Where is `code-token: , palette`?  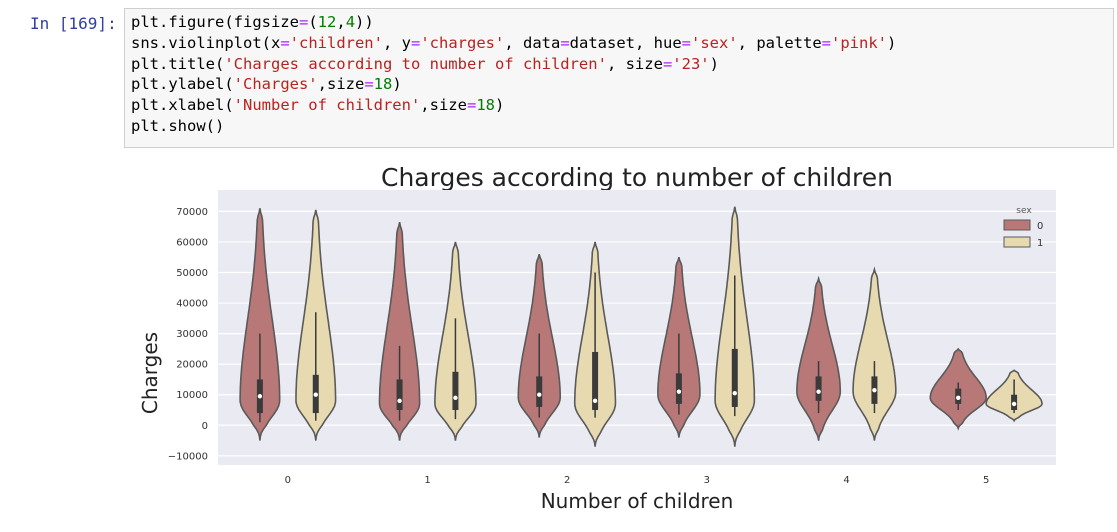
code-token: , palette is located at coordinates (779, 42).